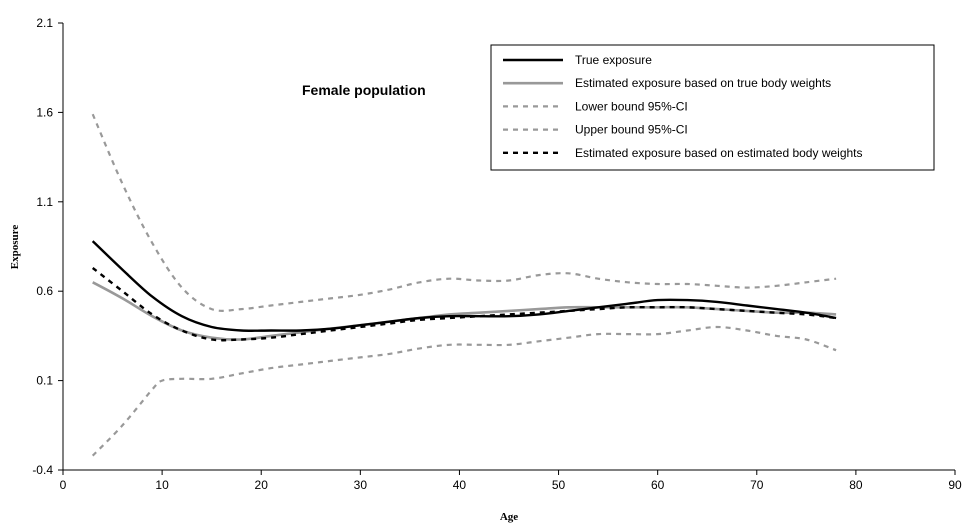 This screenshot has width=965, height=527. Describe the element at coordinates (44, 112) in the screenshot. I see `y-tick-label: 1.6` at that location.